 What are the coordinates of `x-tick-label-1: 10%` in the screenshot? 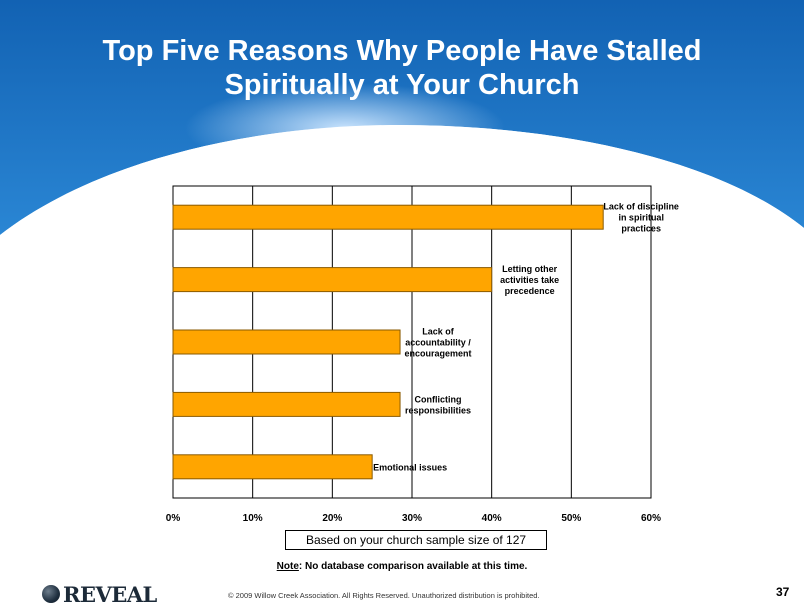 It's located at (253, 518).